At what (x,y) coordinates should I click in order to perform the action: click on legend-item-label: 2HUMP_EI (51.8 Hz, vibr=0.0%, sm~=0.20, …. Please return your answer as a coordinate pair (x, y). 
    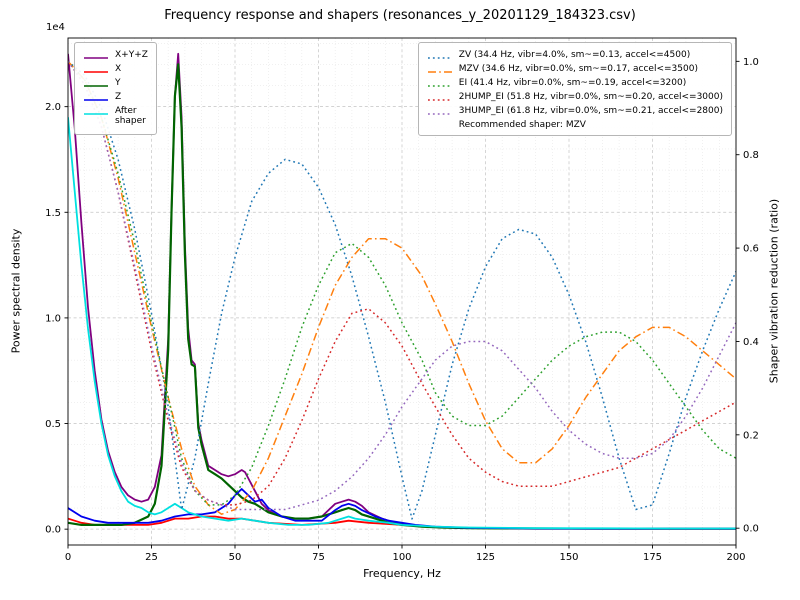
    Looking at the image, I should click on (590, 97).